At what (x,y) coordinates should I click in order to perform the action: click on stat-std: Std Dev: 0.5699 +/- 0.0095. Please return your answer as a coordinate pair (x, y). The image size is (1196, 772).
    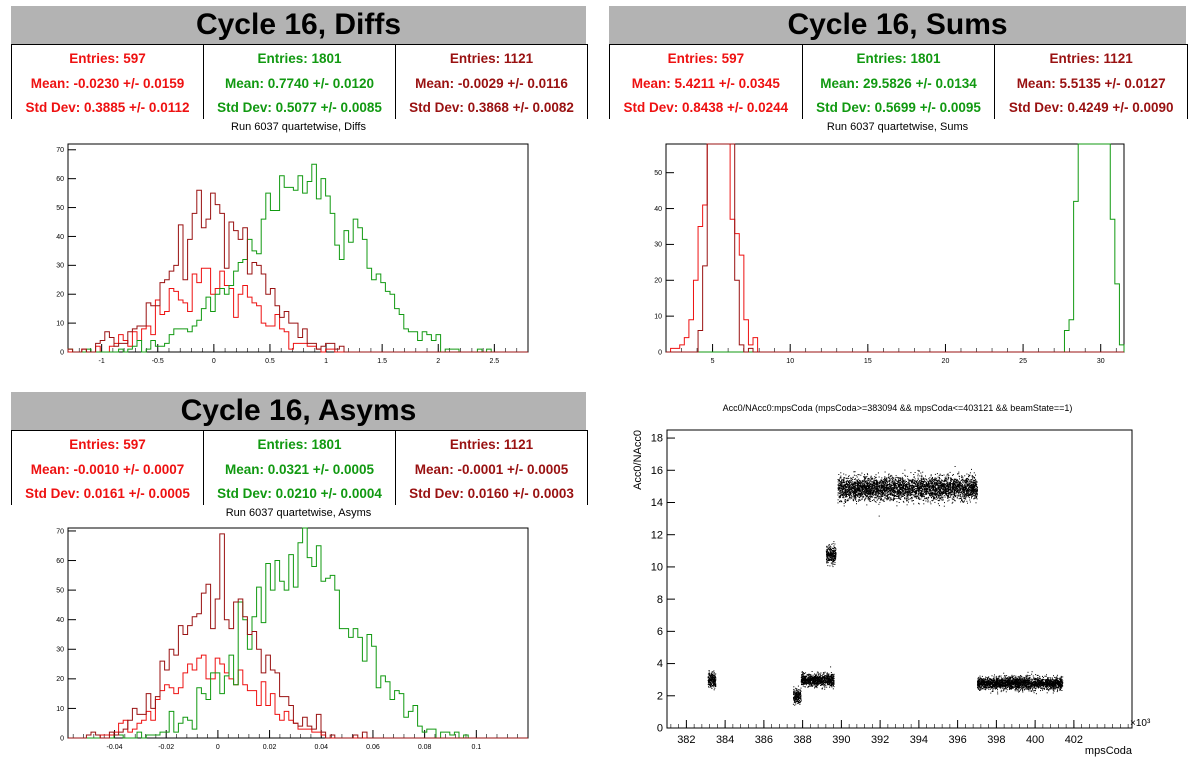
    Looking at the image, I should click on (898, 107).